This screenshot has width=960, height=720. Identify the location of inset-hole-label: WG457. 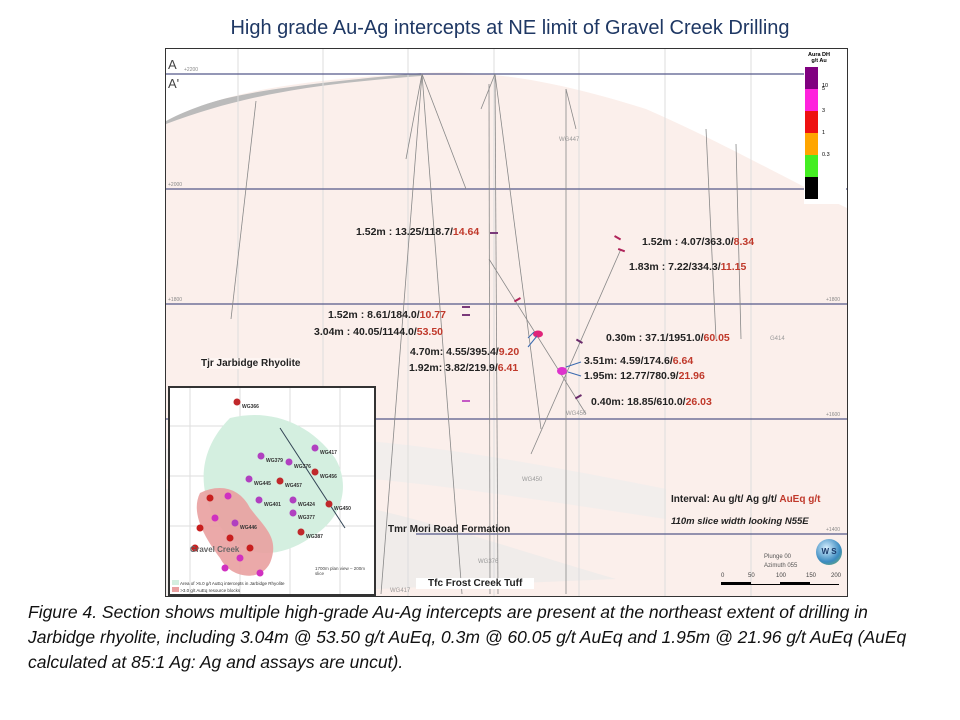
(293, 486).